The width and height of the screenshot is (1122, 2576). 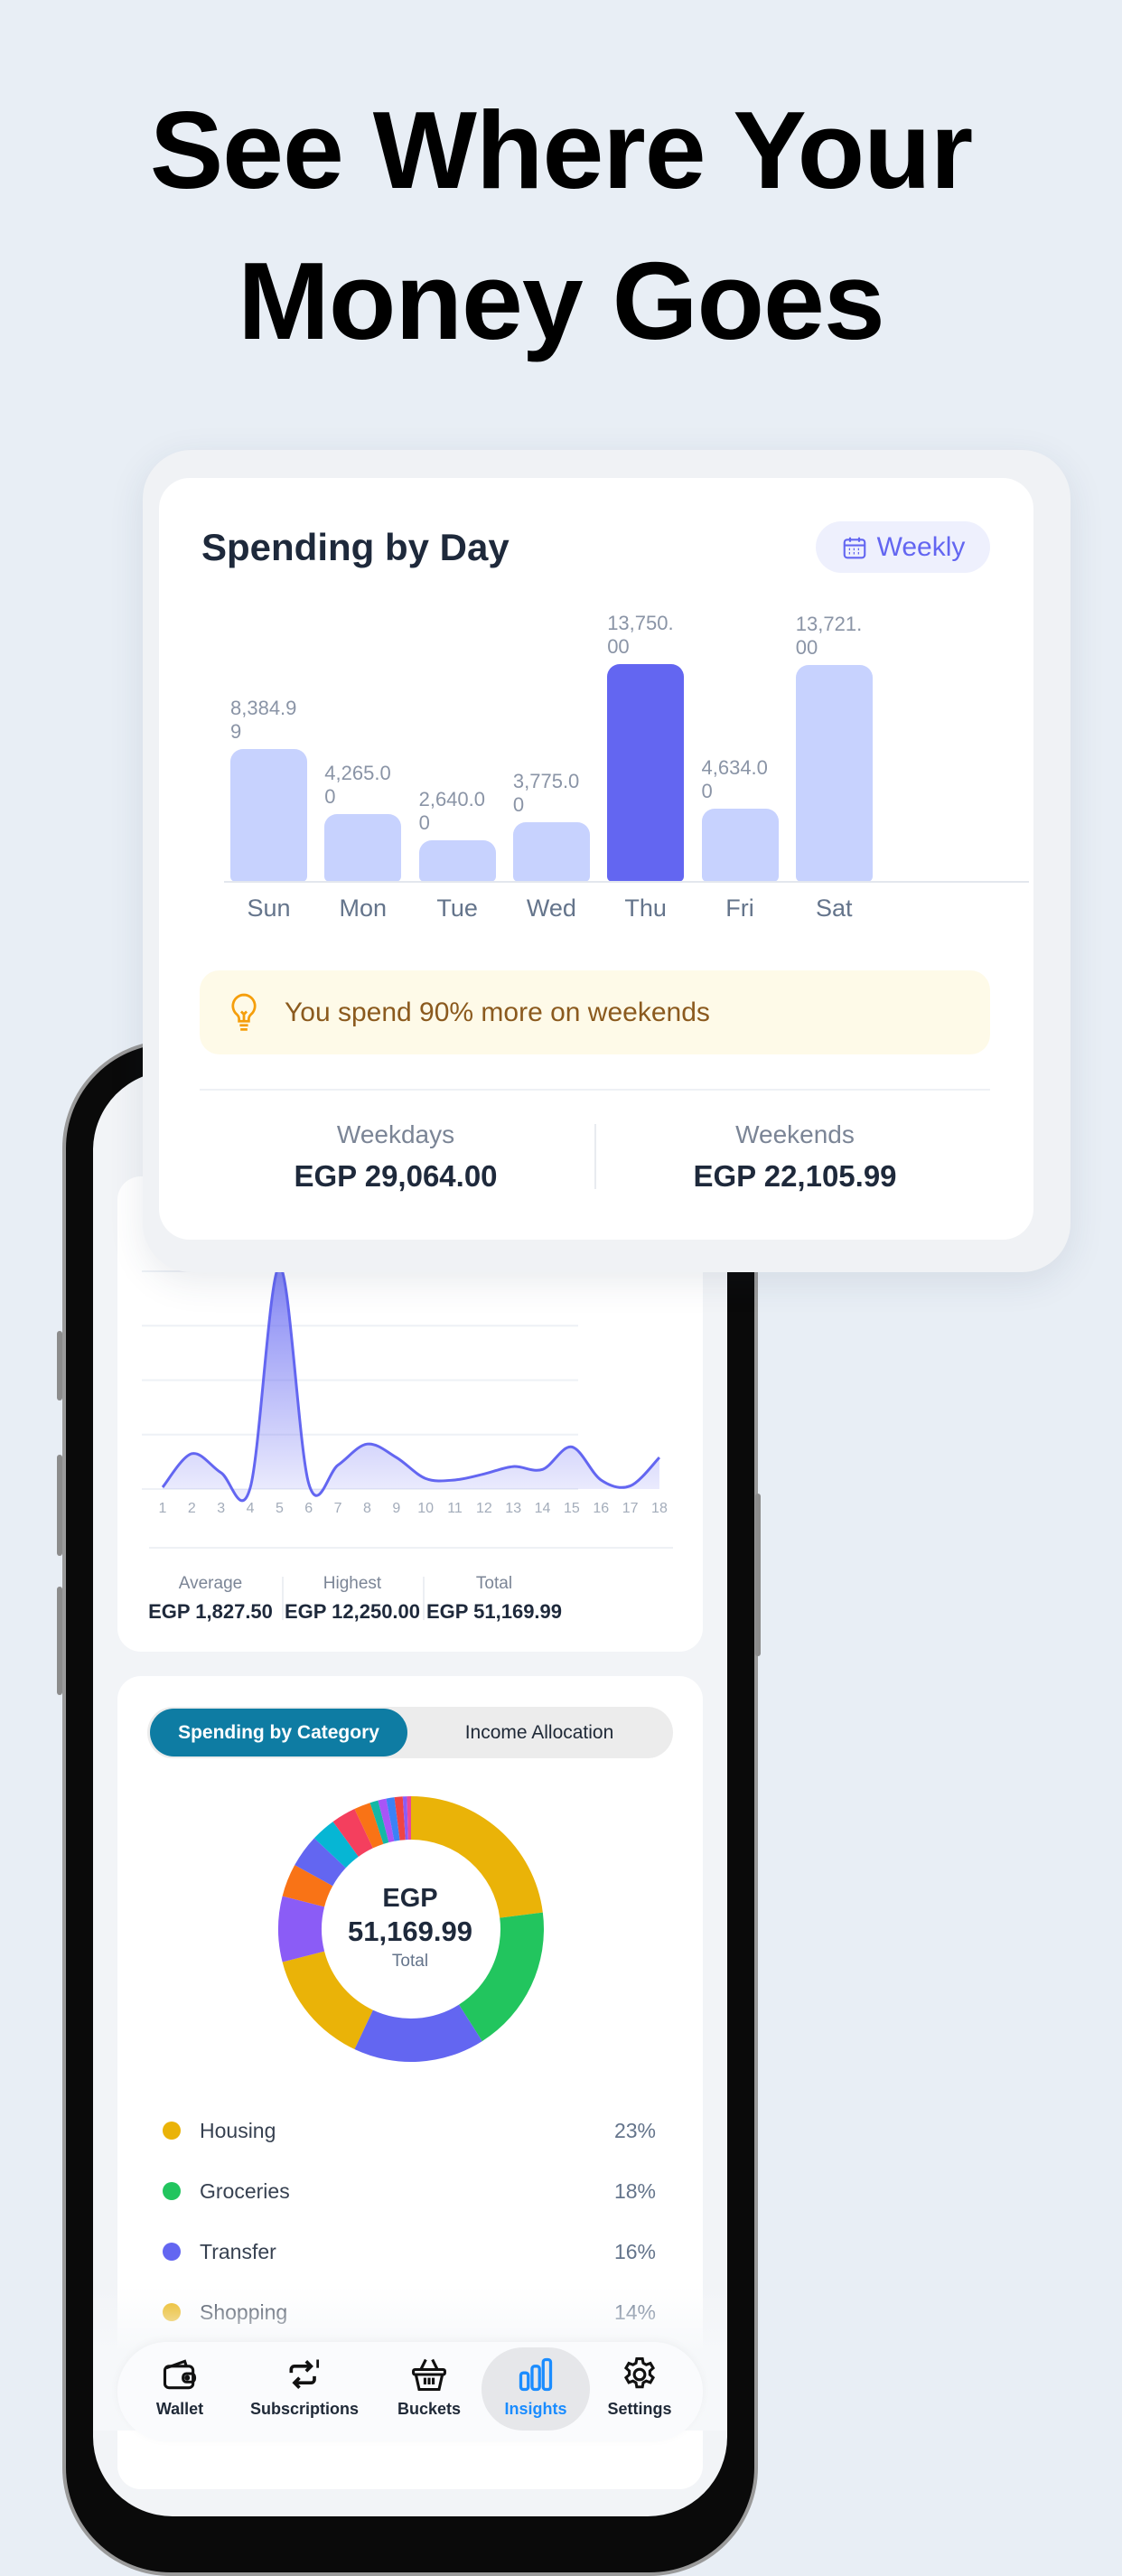 What do you see at coordinates (278, 1732) in the screenshot?
I see `tab-spending-by-category: Spending by Category` at bounding box center [278, 1732].